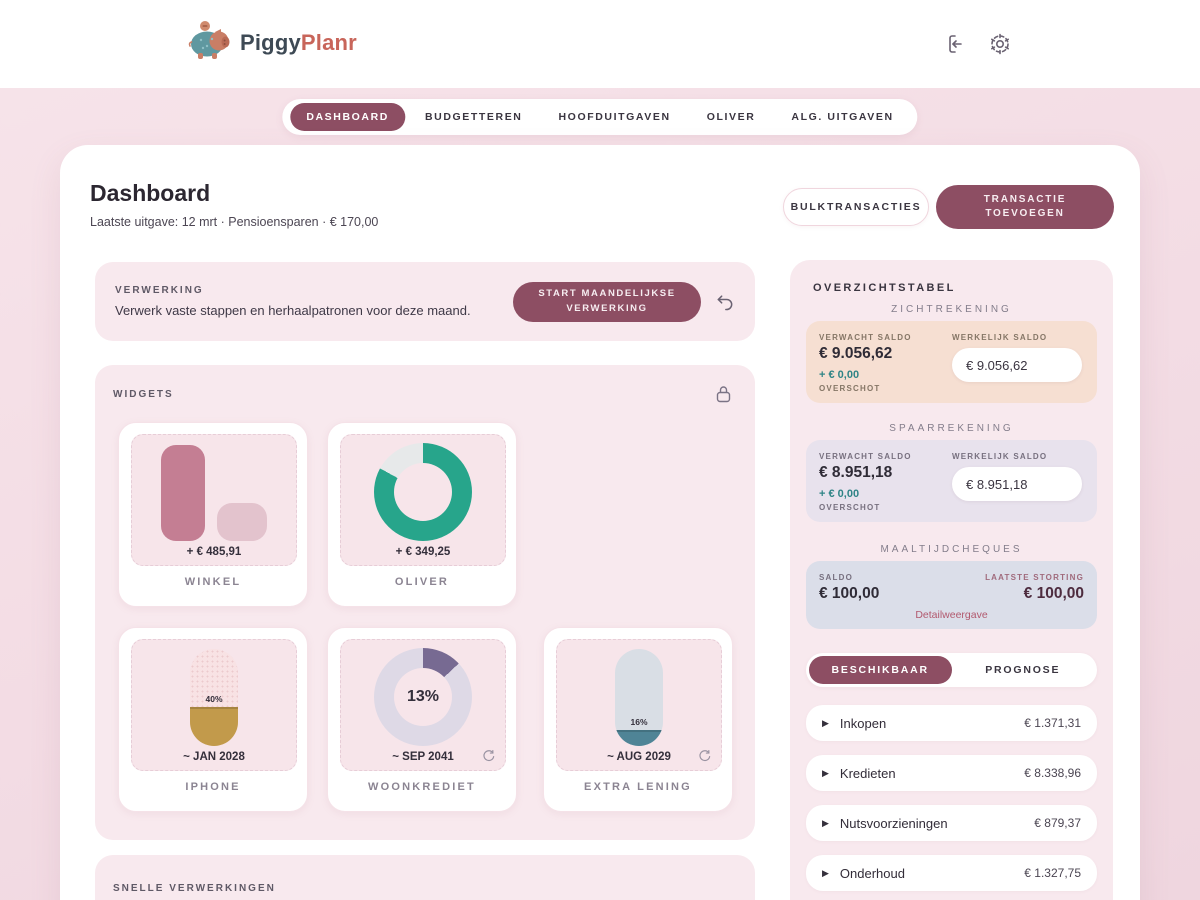  What do you see at coordinates (849, 593) in the screenshot?
I see `saldo-value: € 100,00` at bounding box center [849, 593].